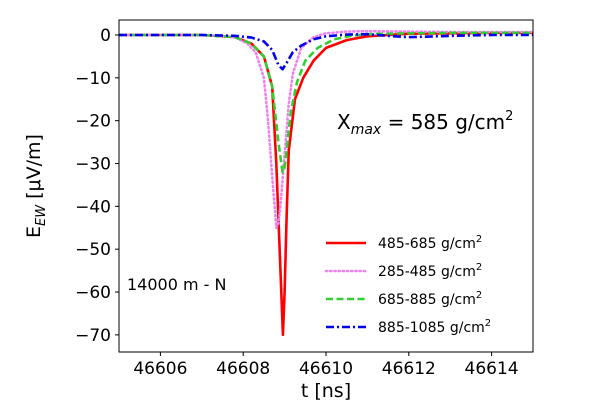 The image size is (593, 415). What do you see at coordinates (443, 122) in the screenshot?
I see `xmax-rest: = 585 g/cm` at bounding box center [443, 122].